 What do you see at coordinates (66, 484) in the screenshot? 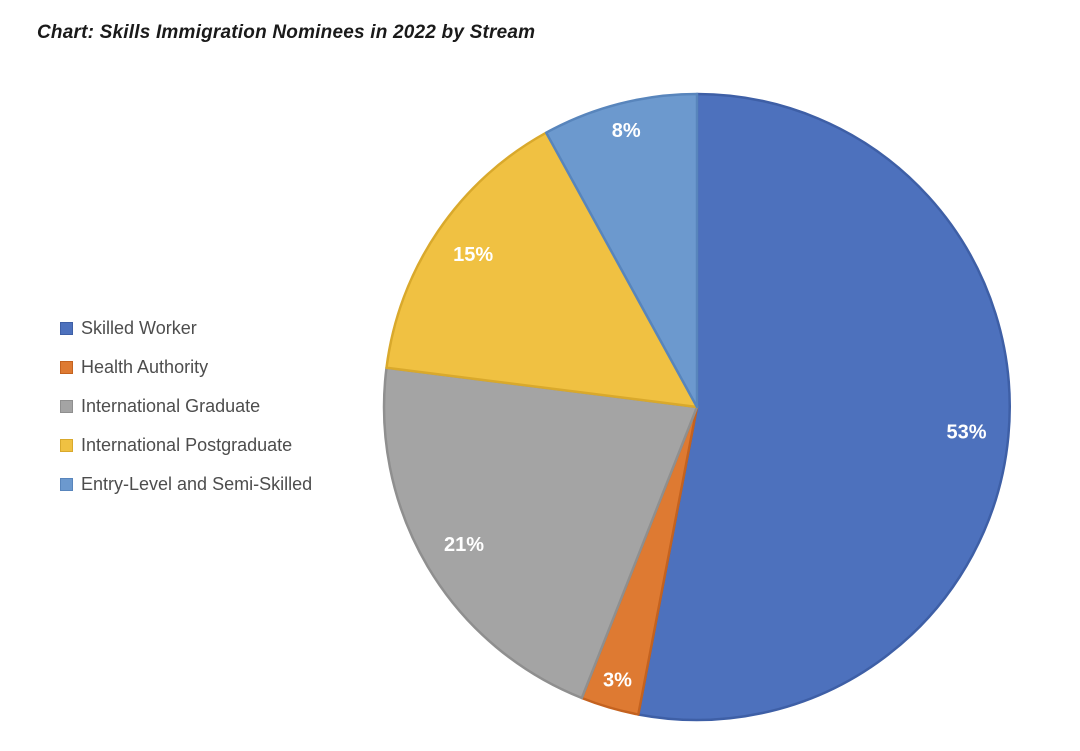
I see `legend-swatch-entry-level-and-semi-skilled` at bounding box center [66, 484].